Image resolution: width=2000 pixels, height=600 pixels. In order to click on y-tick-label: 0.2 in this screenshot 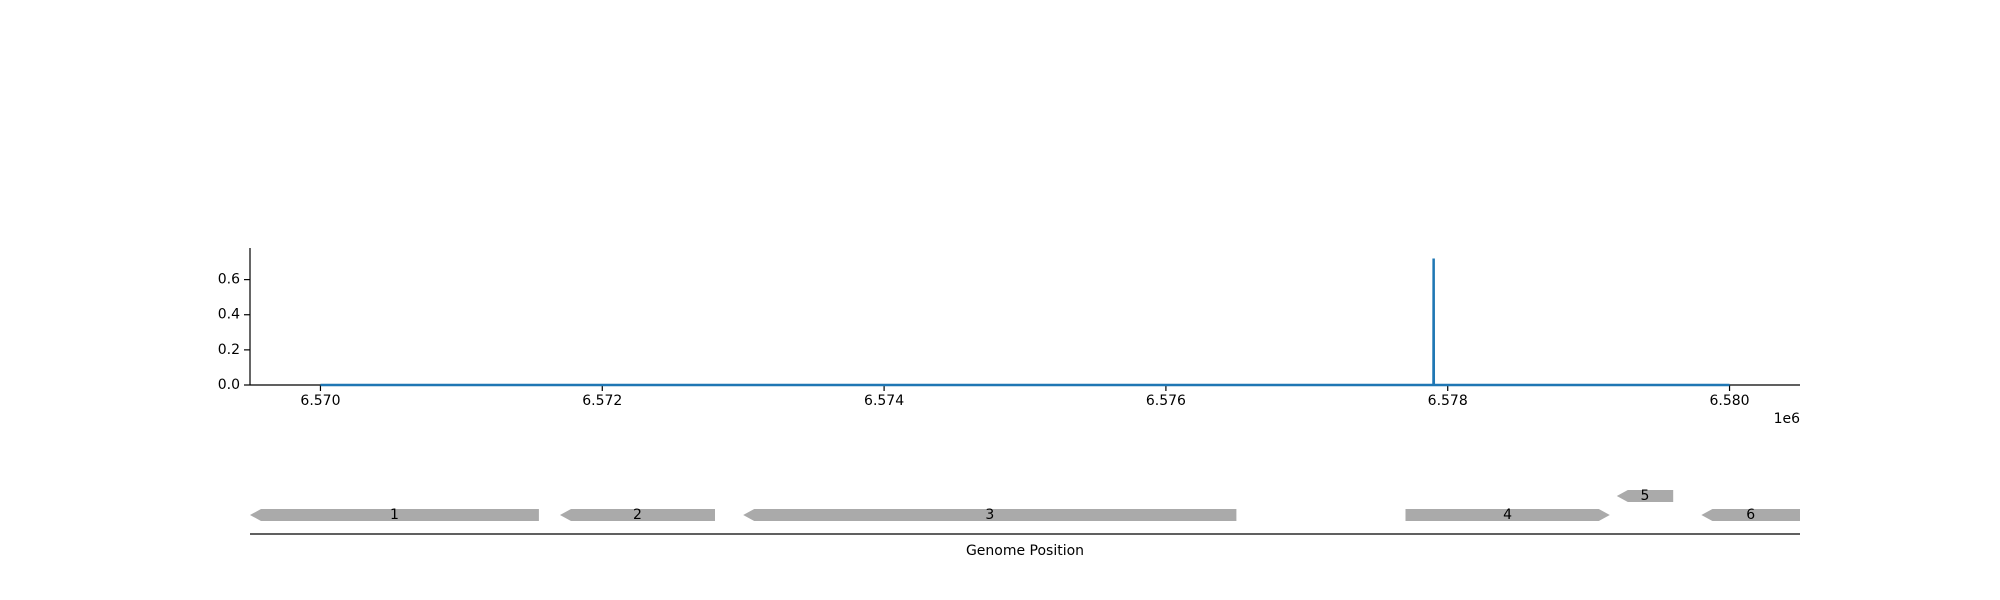, I will do `click(229, 350)`.